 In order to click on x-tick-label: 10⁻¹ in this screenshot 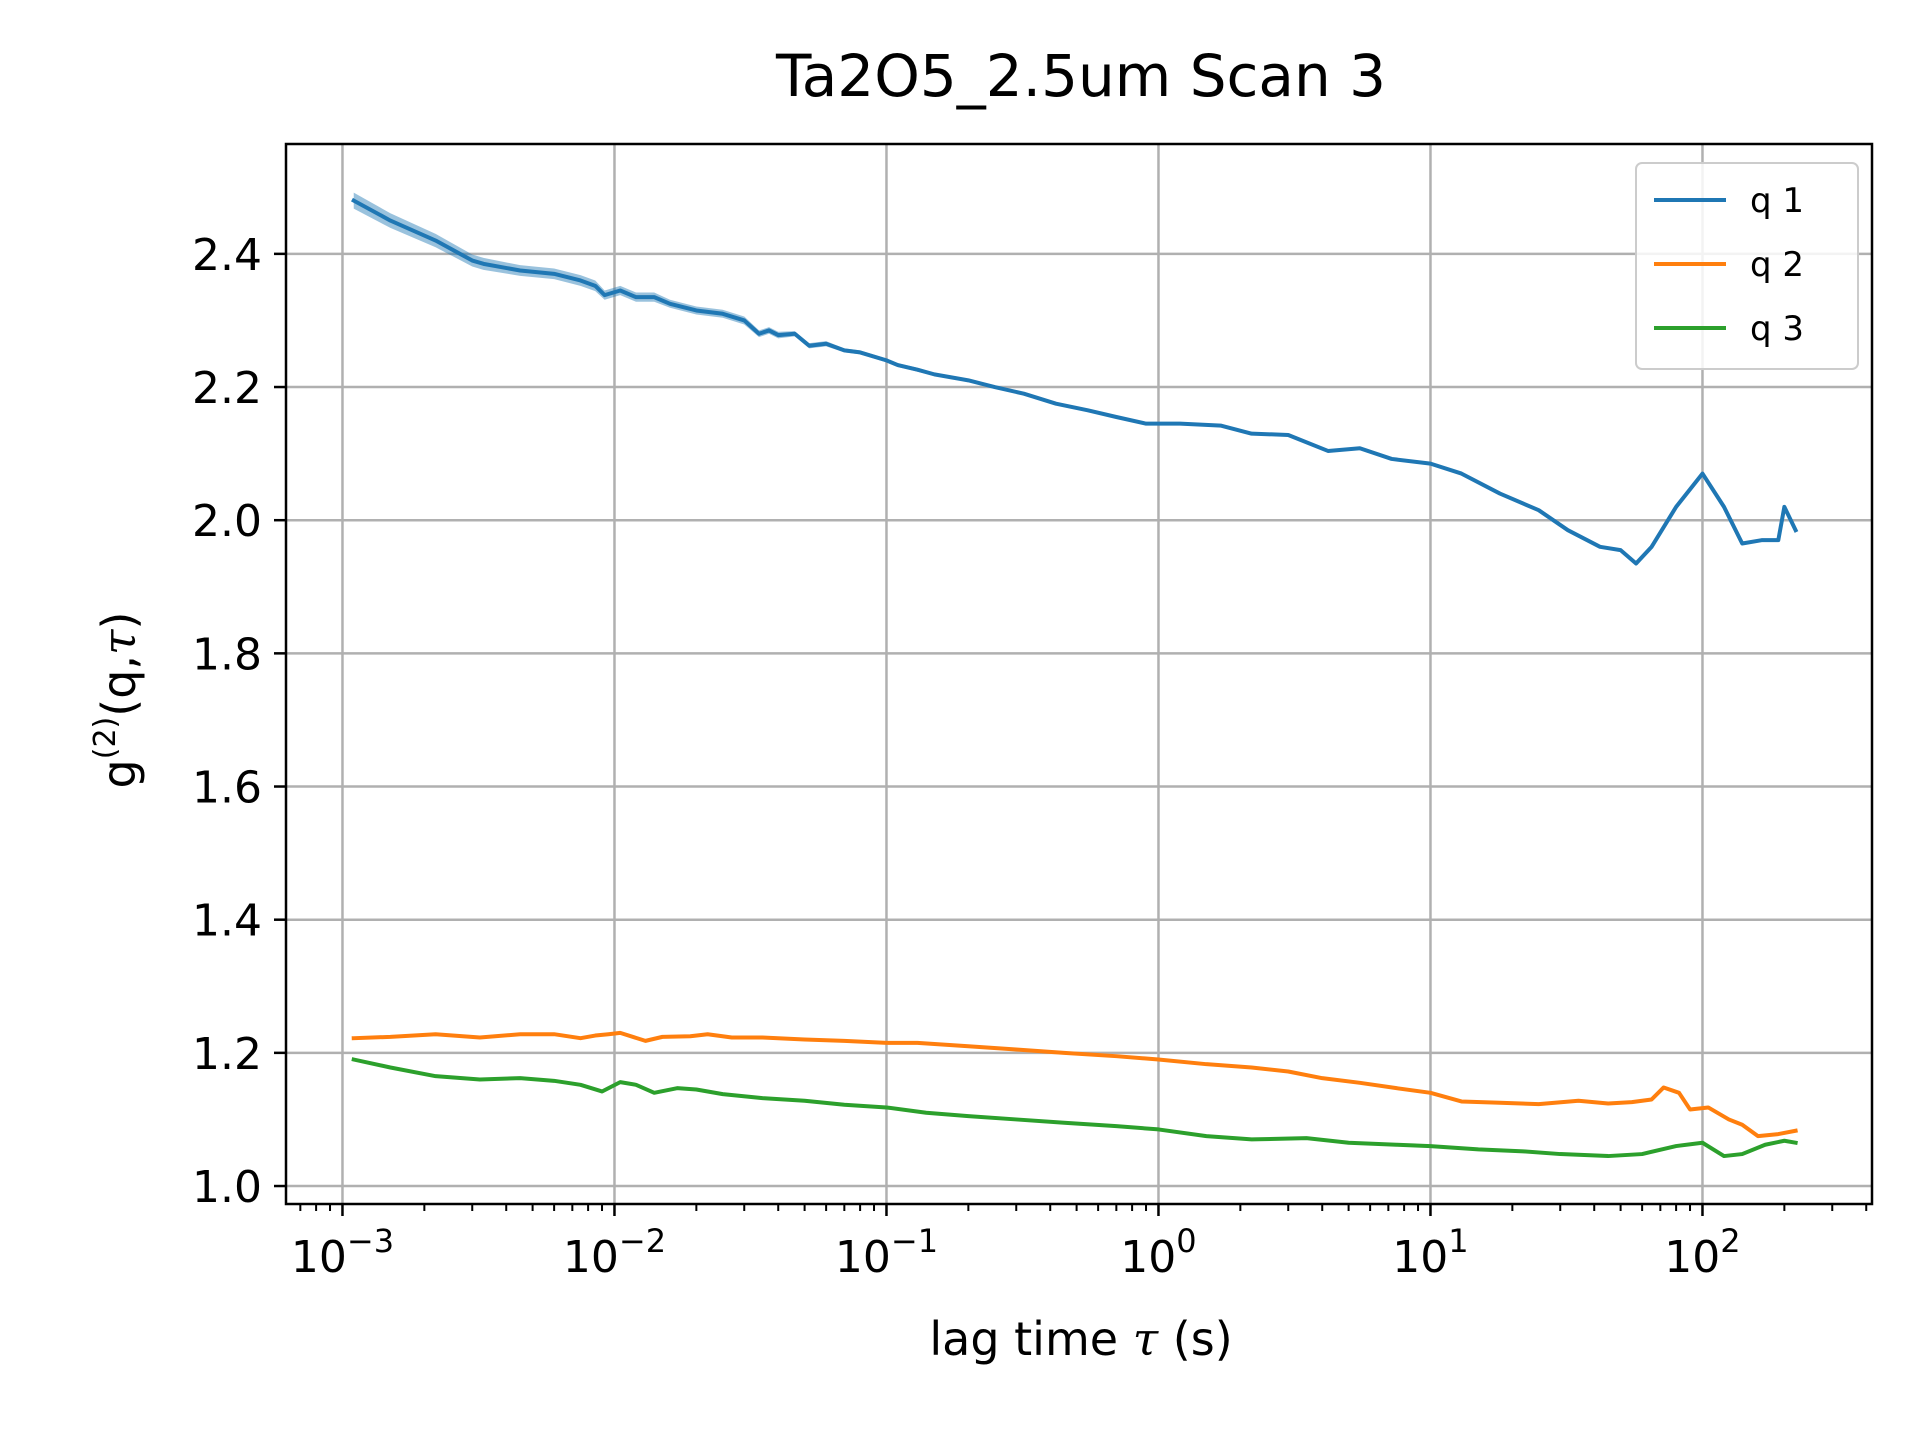, I will do `click(886, 1252)`.